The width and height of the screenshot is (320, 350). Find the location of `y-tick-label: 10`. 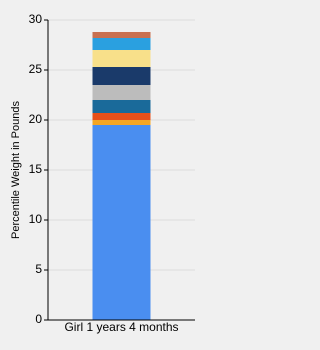

y-tick-label: 10 is located at coordinates (36, 219).